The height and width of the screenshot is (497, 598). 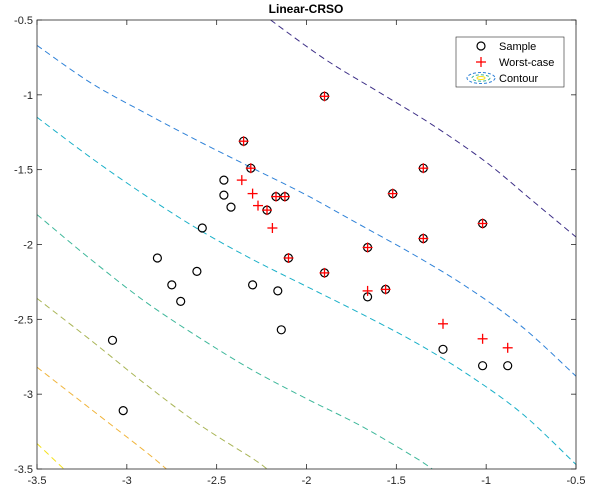 What do you see at coordinates (576, 481) in the screenshot?
I see `x-tick-label: -0.5` at bounding box center [576, 481].